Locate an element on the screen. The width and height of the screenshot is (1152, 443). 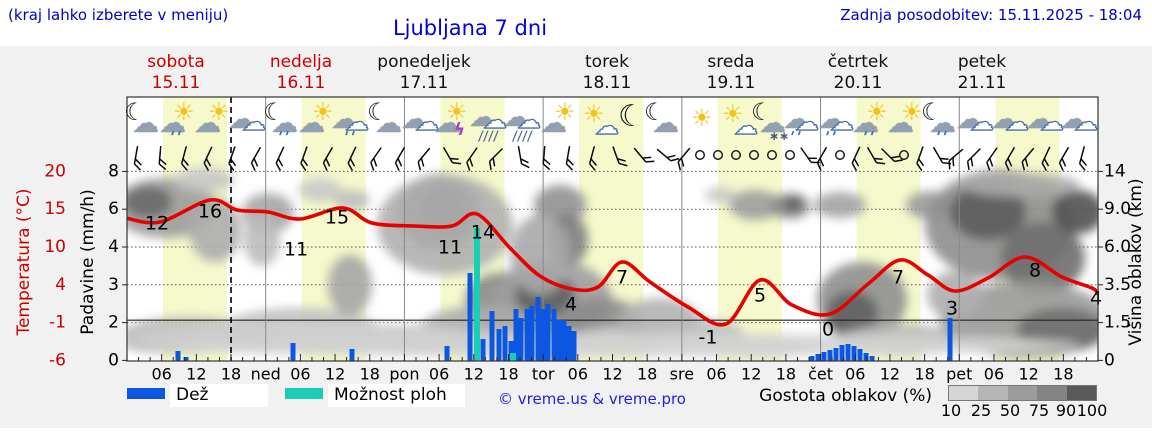
cloud-density-scale-value: 50 is located at coordinates (1010, 410).